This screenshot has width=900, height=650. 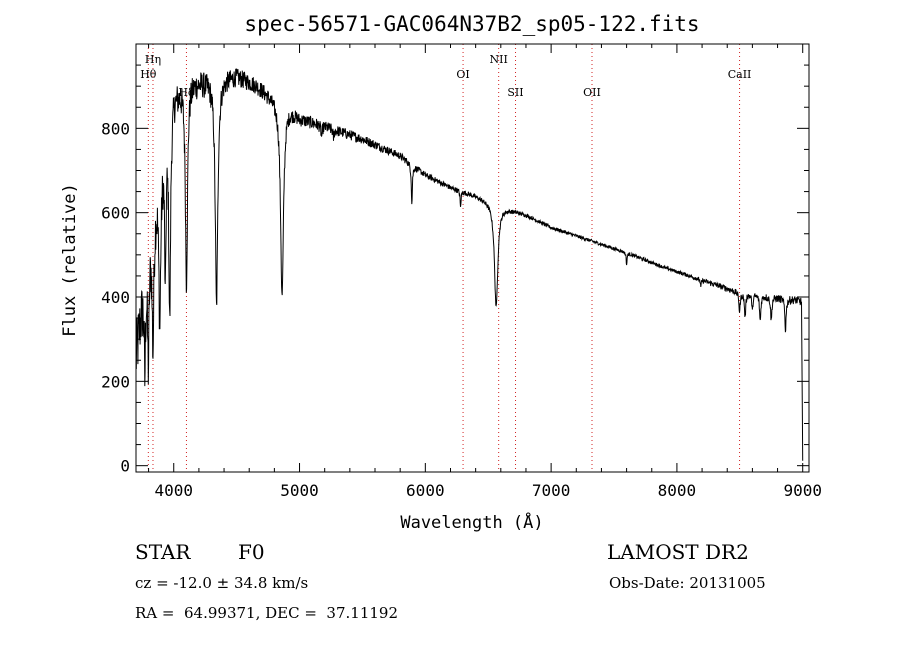 I want to click on line-labels: Hη Hθ Hδ OI NII SII OII CaII, so click(x=445, y=76).